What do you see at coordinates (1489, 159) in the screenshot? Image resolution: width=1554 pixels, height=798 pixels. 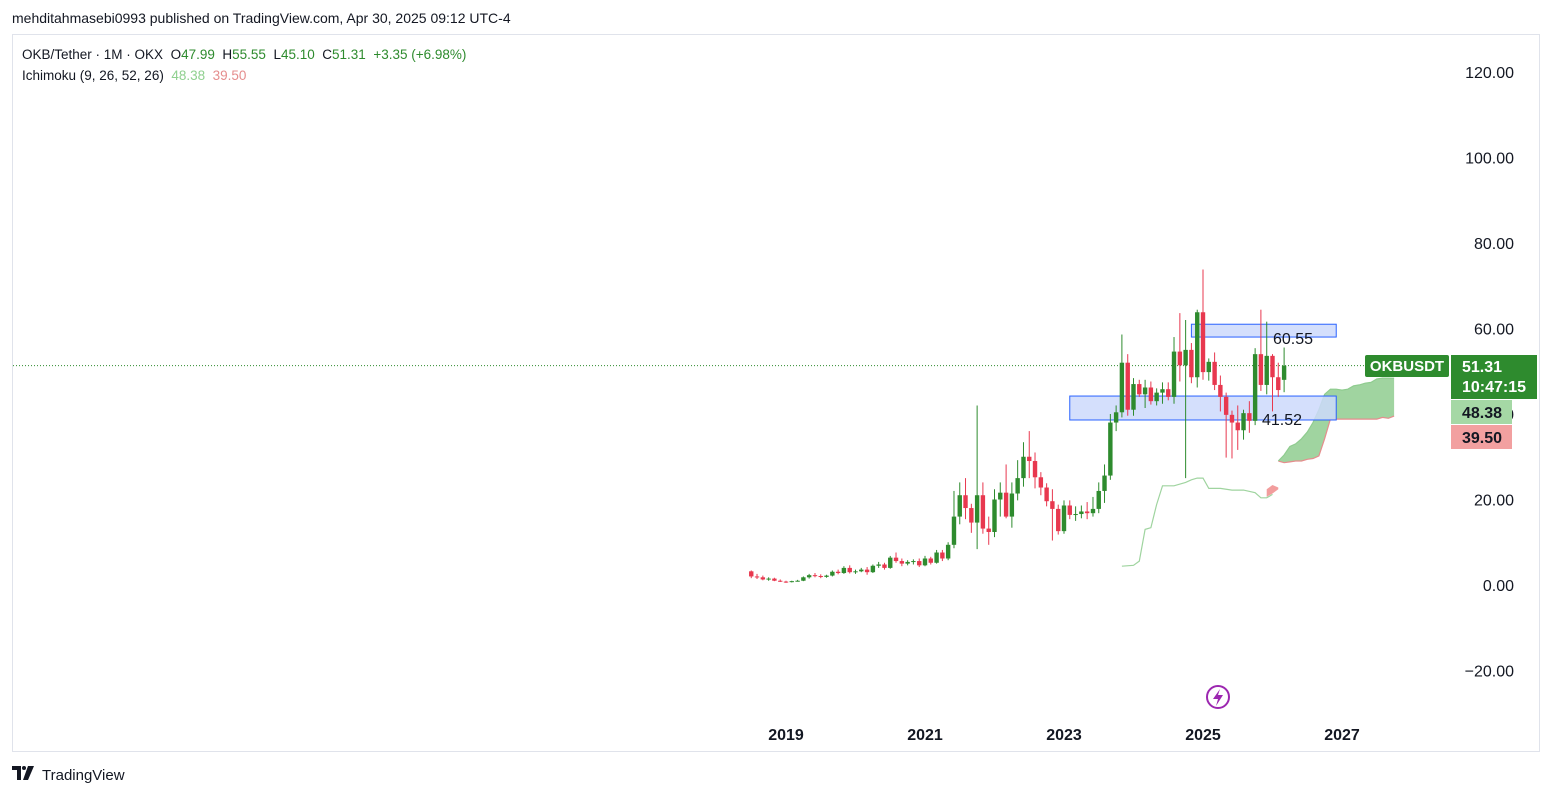 I see `y-tick-label: 100.00` at bounding box center [1489, 159].